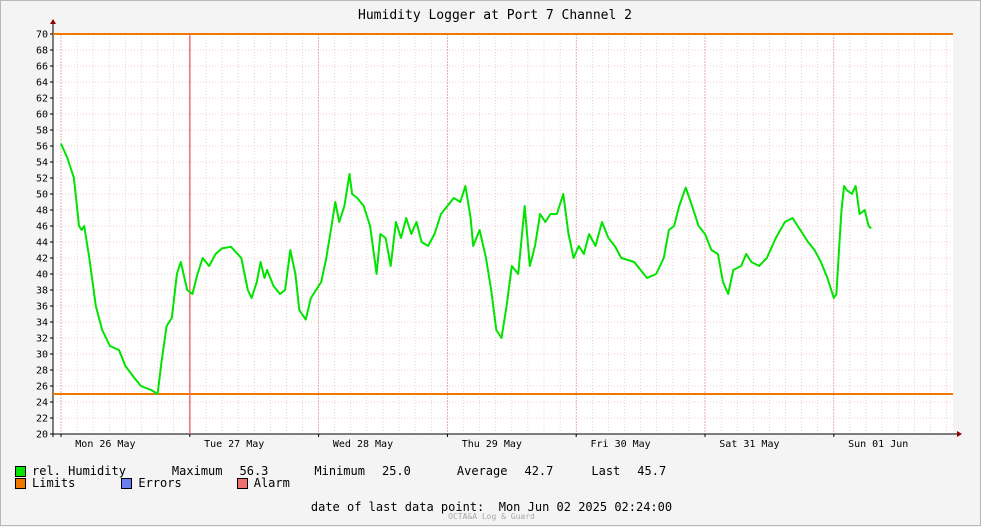  Describe the element at coordinates (878, 444) in the screenshot. I see `x-tick-label: Sun 01 Jun` at that location.